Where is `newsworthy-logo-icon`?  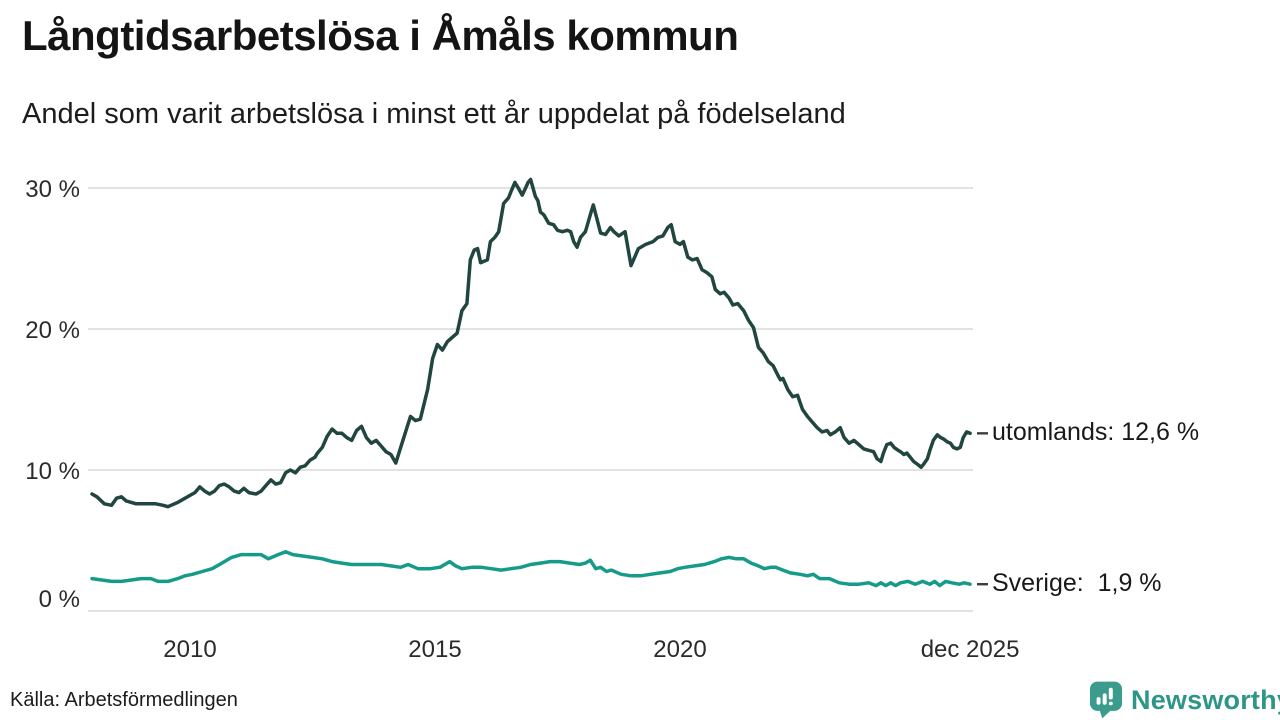
newsworthy-logo-icon is located at coordinates (1106, 700).